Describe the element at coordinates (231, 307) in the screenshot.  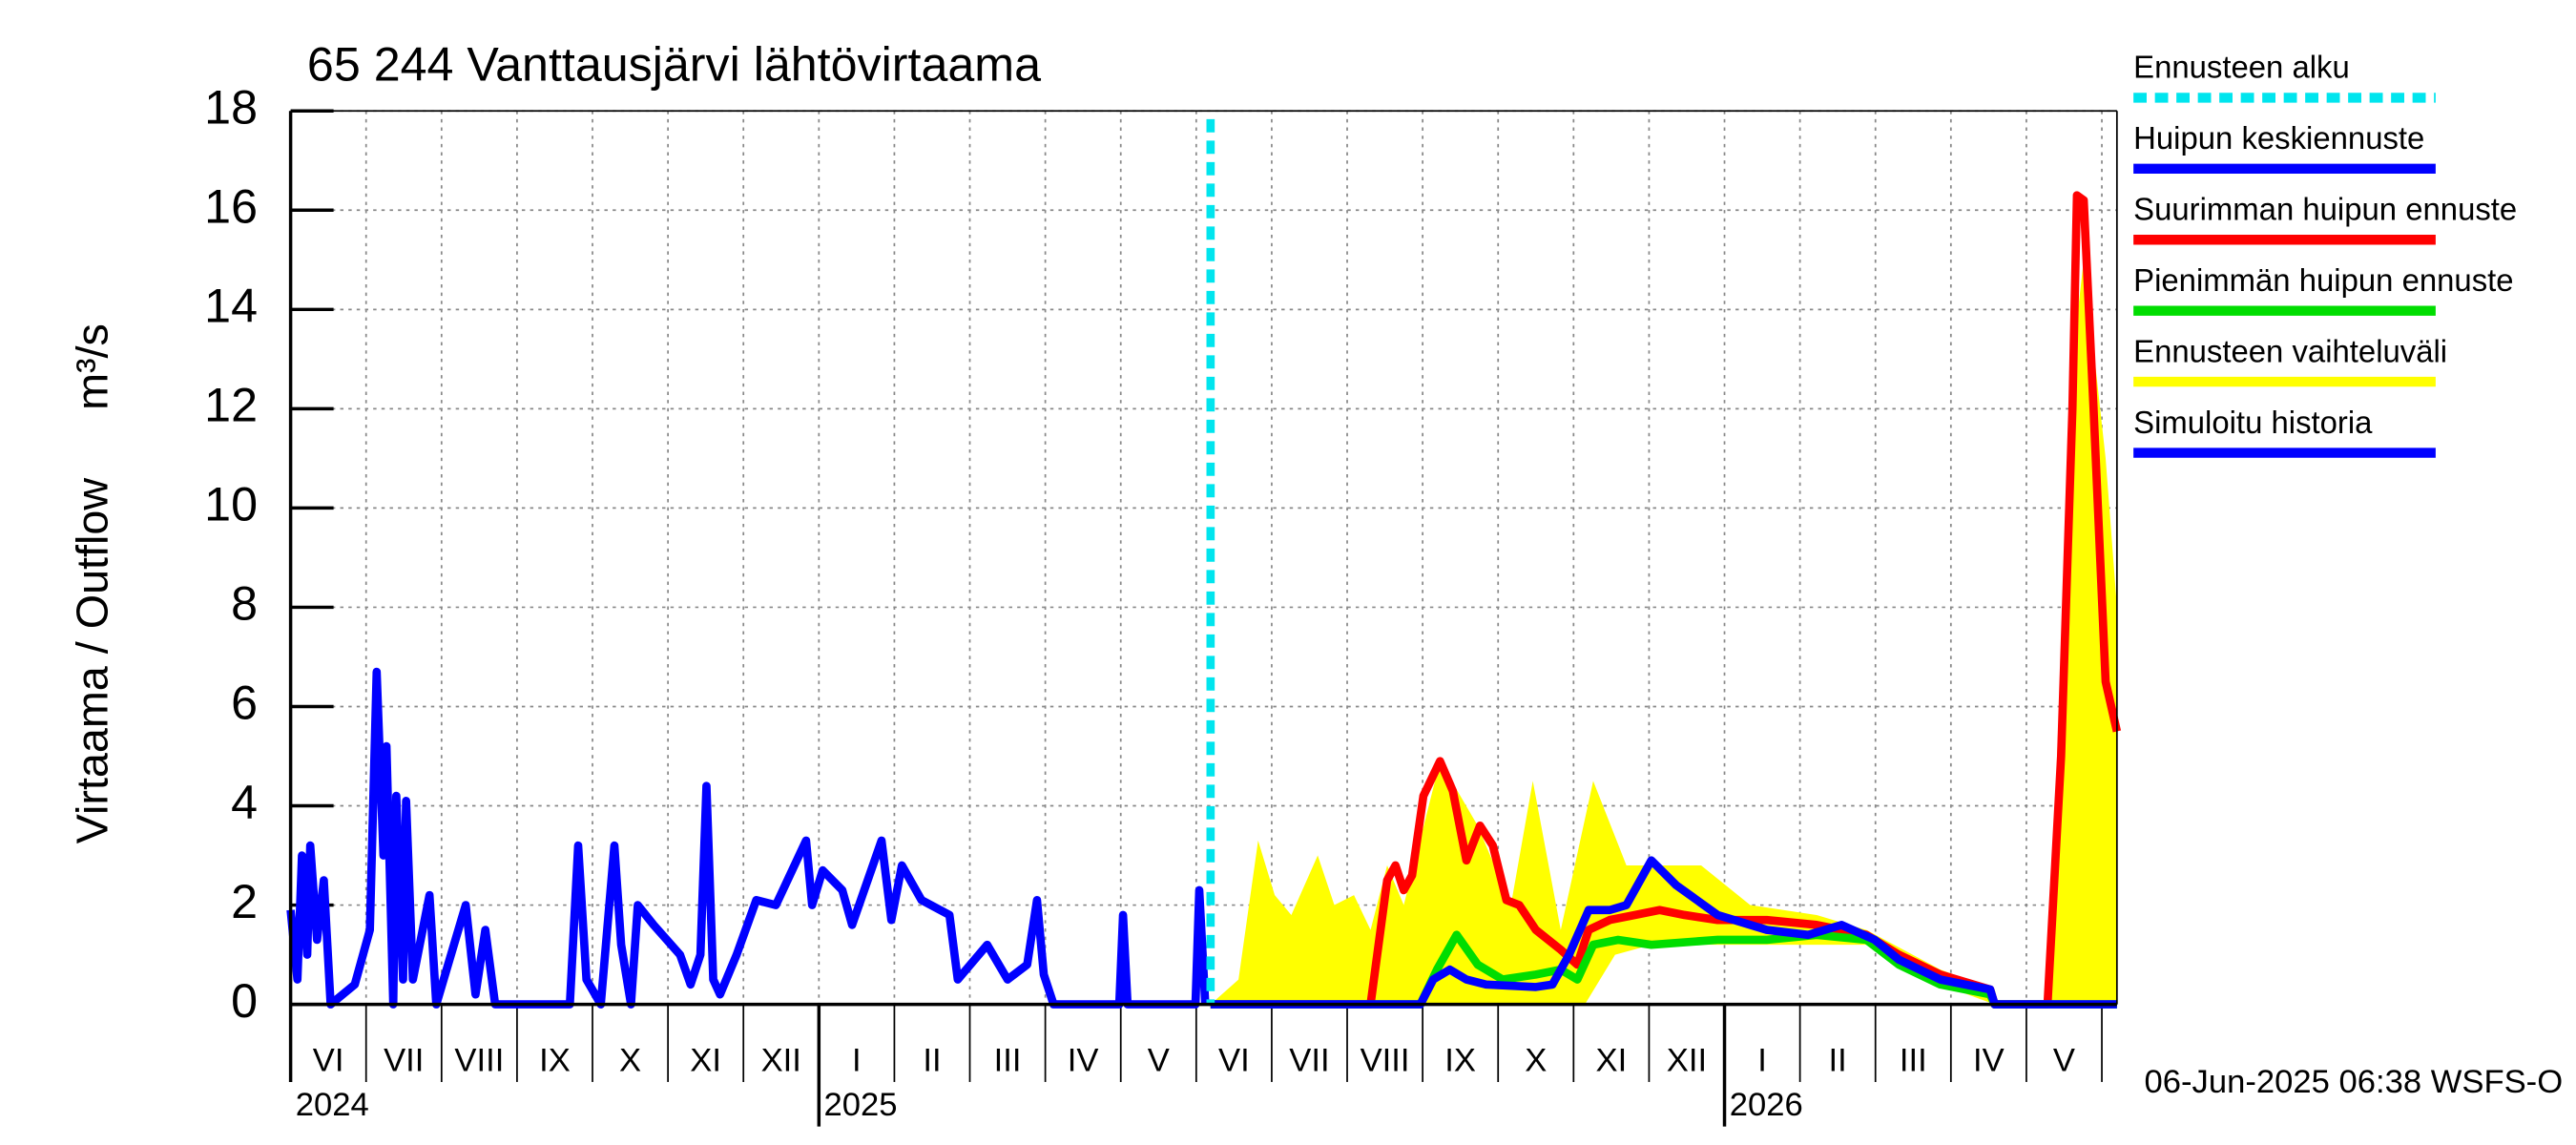
I see `y-tick-label: 14` at that location.